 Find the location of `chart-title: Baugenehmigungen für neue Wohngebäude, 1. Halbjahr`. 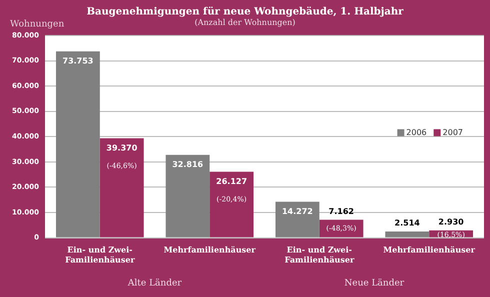

chart-title: Baugenehmigungen für neue Wohngebäude, 1. Halbjahr is located at coordinates (245, 12).